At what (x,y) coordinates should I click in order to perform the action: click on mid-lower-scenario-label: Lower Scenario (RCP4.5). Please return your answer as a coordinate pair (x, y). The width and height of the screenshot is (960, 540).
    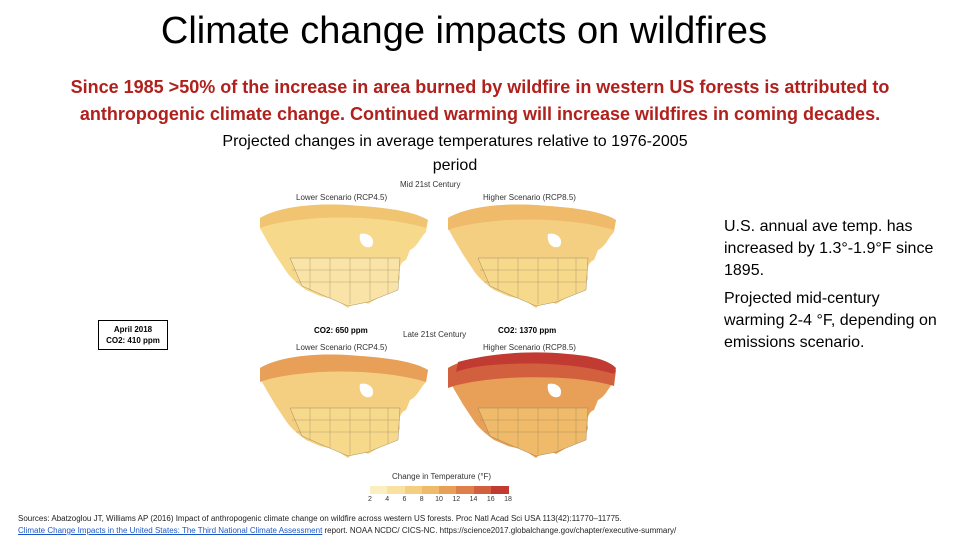
    Looking at the image, I should click on (342, 197).